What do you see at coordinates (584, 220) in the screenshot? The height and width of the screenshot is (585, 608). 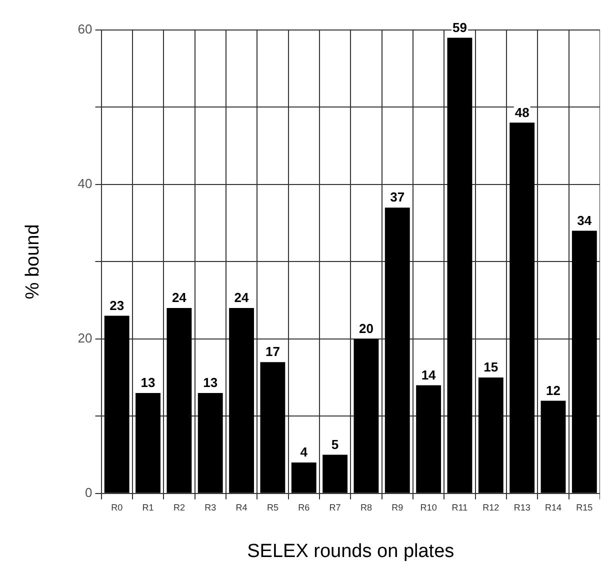 I see `data-label: 34` at bounding box center [584, 220].